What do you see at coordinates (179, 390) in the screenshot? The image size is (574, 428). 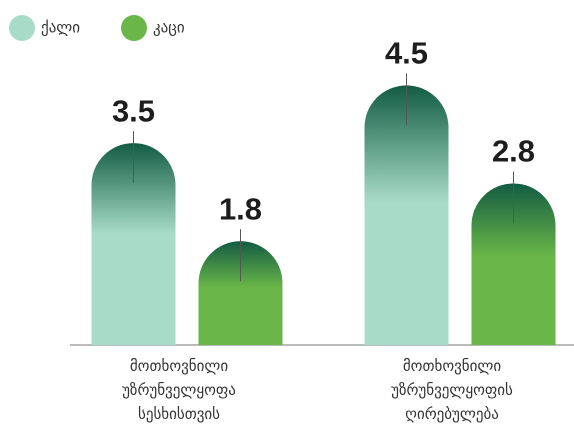 I see `x-tick-label: მოთხოვნილი უზრუნველყოფა სესხისთვის` at bounding box center [179, 390].